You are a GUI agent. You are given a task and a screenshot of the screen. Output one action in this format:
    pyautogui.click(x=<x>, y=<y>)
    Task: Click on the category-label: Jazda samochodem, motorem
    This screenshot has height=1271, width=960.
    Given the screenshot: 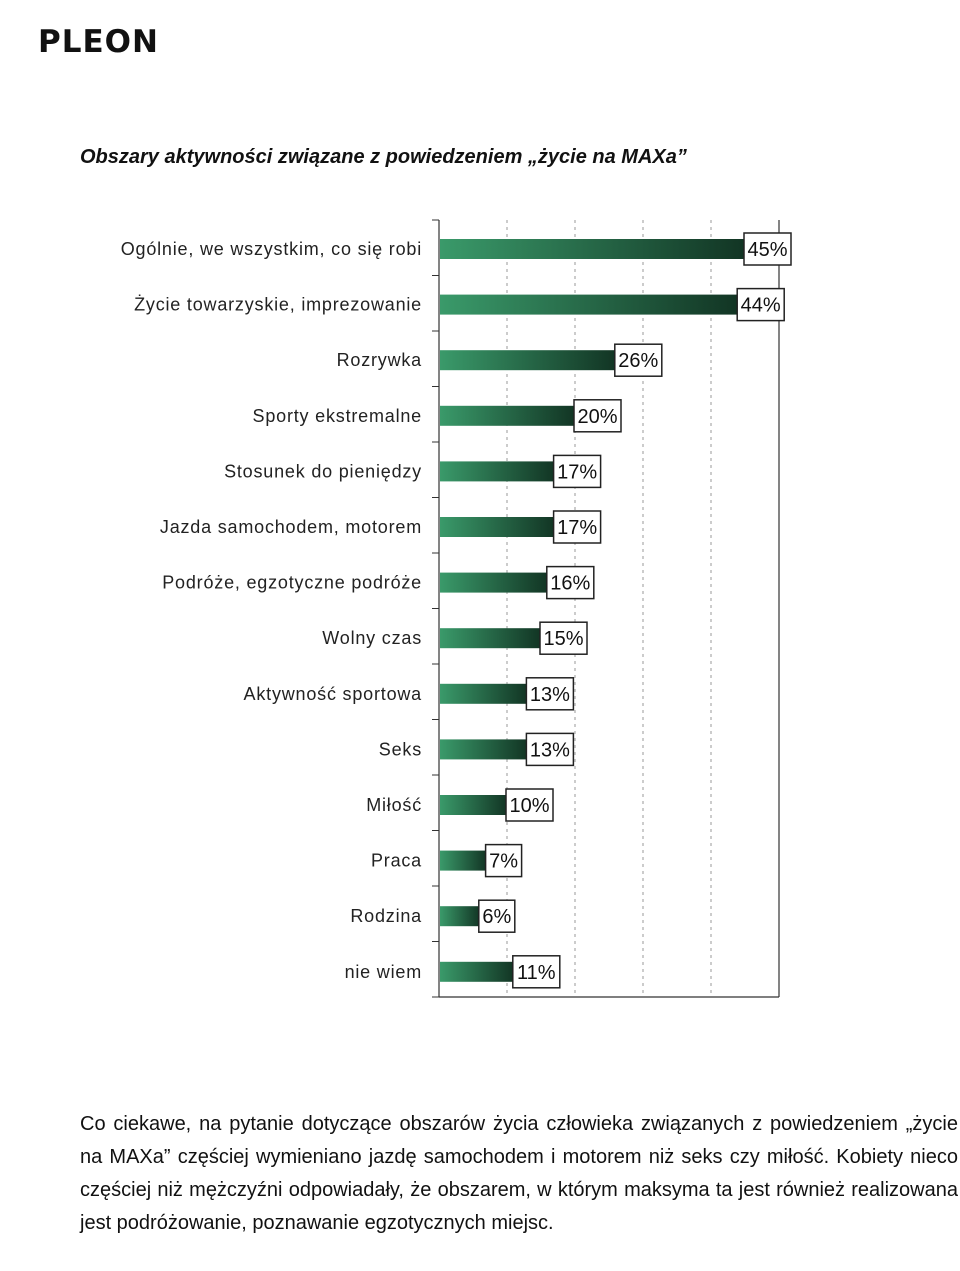 What is the action you would take?
    pyautogui.click(x=291, y=527)
    